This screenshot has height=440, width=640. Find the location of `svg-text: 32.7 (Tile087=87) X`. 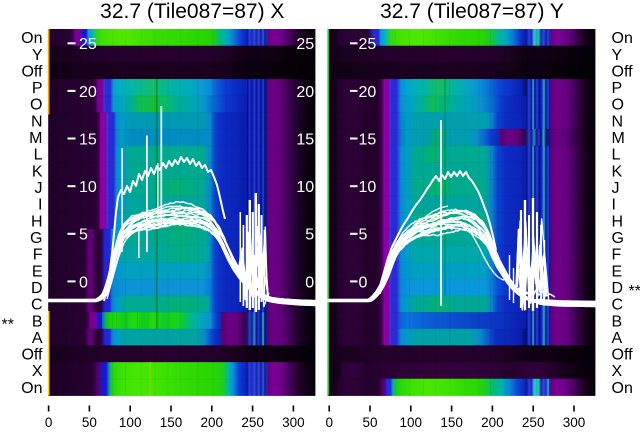

svg-text: 32.7 (Tile087=87) X is located at coordinates (192, 11).